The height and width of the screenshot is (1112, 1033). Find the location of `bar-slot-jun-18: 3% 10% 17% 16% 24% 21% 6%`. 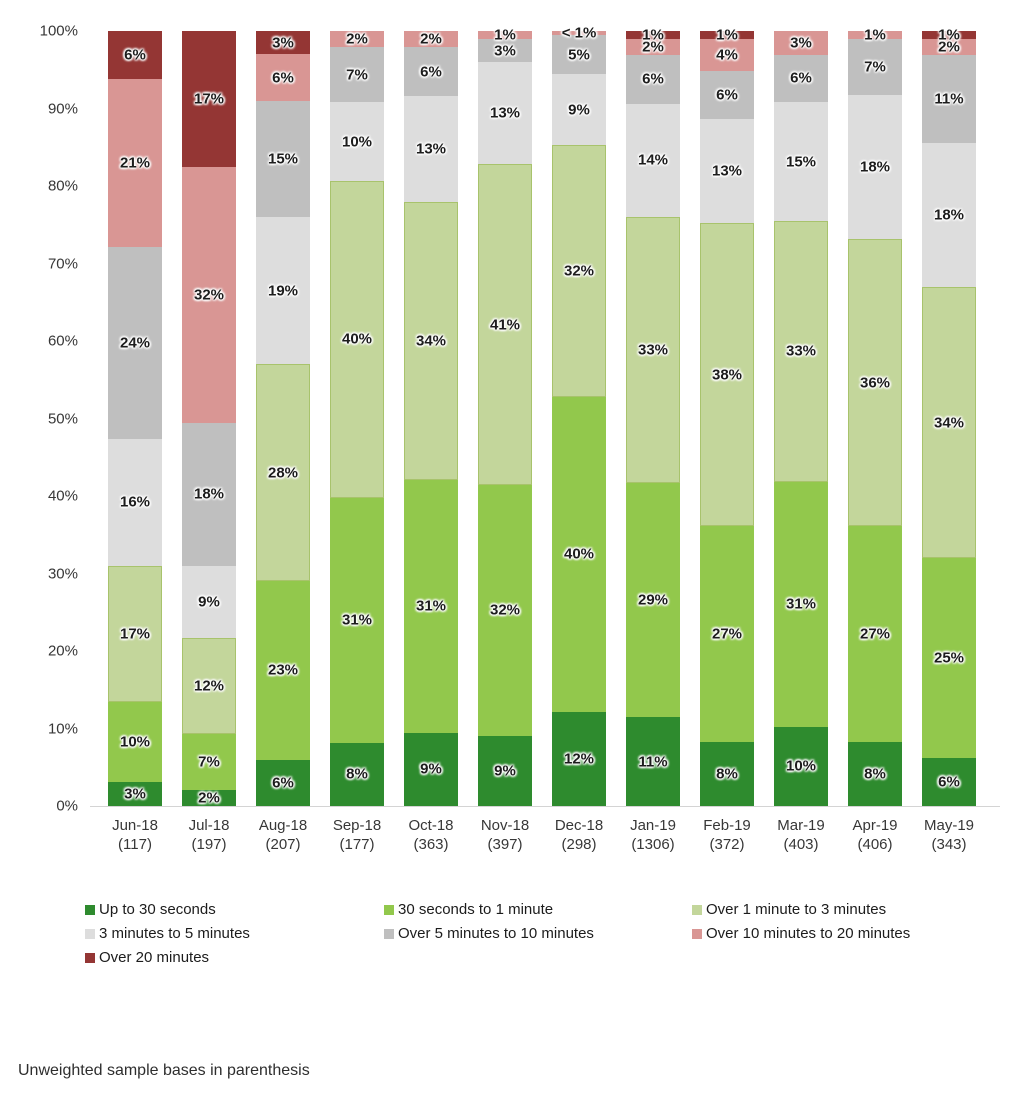

bar-slot-jun-18: 3% 10% 17% 16% 24% 21% 6% is located at coordinates (135, 418).